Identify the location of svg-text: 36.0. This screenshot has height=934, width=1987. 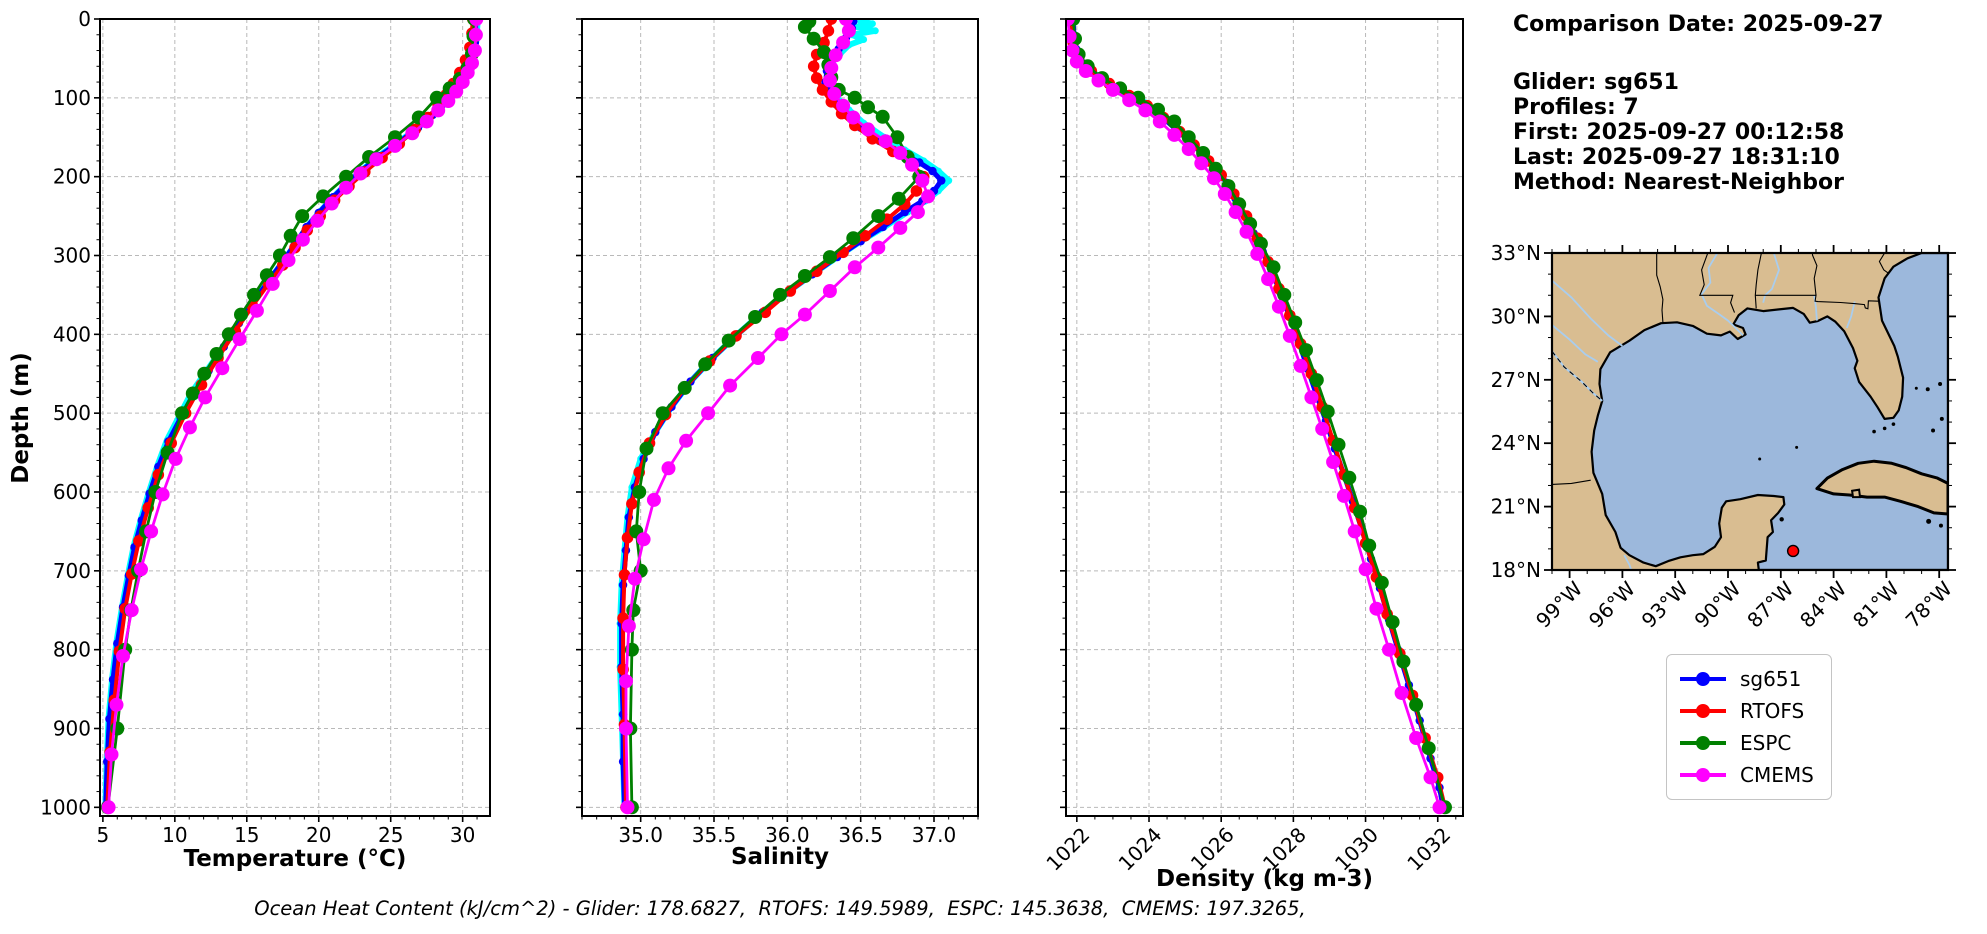
(787, 835).